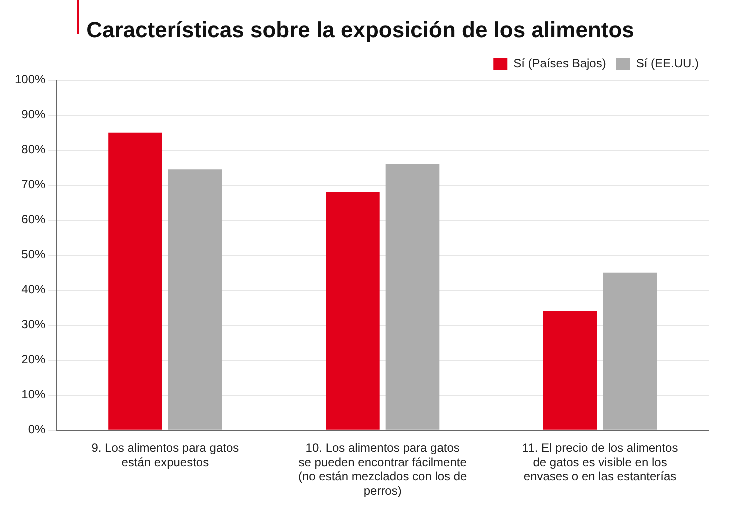 The image size is (737, 510). I want to click on x-tick-label: 11. El precio de los alimentos de gatos es visible en los envases o en las estanterías, so click(600, 462).